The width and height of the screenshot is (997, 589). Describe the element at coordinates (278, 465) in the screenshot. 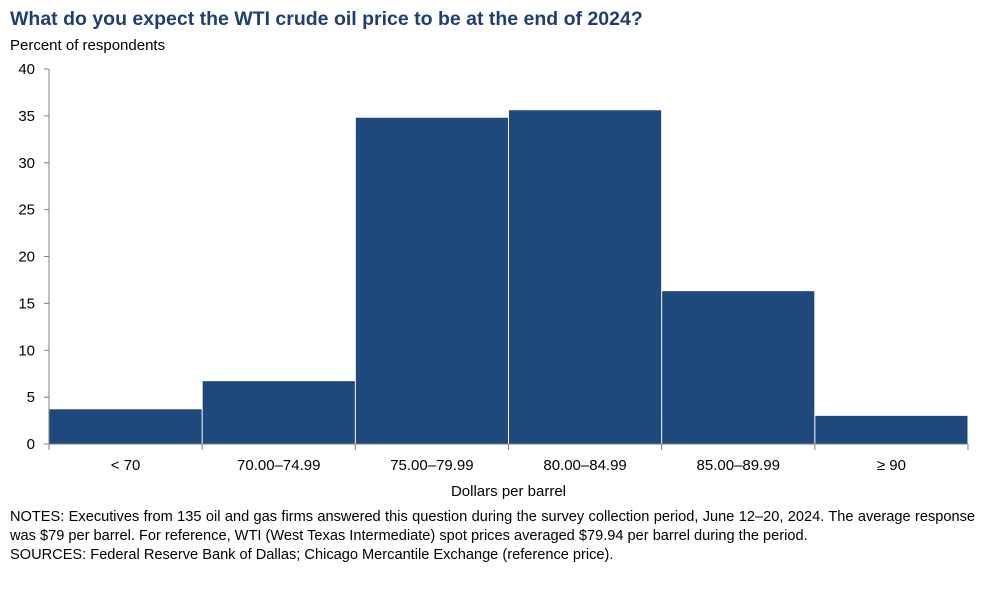

I see `x-tick-label: 70.00–74.99` at that location.